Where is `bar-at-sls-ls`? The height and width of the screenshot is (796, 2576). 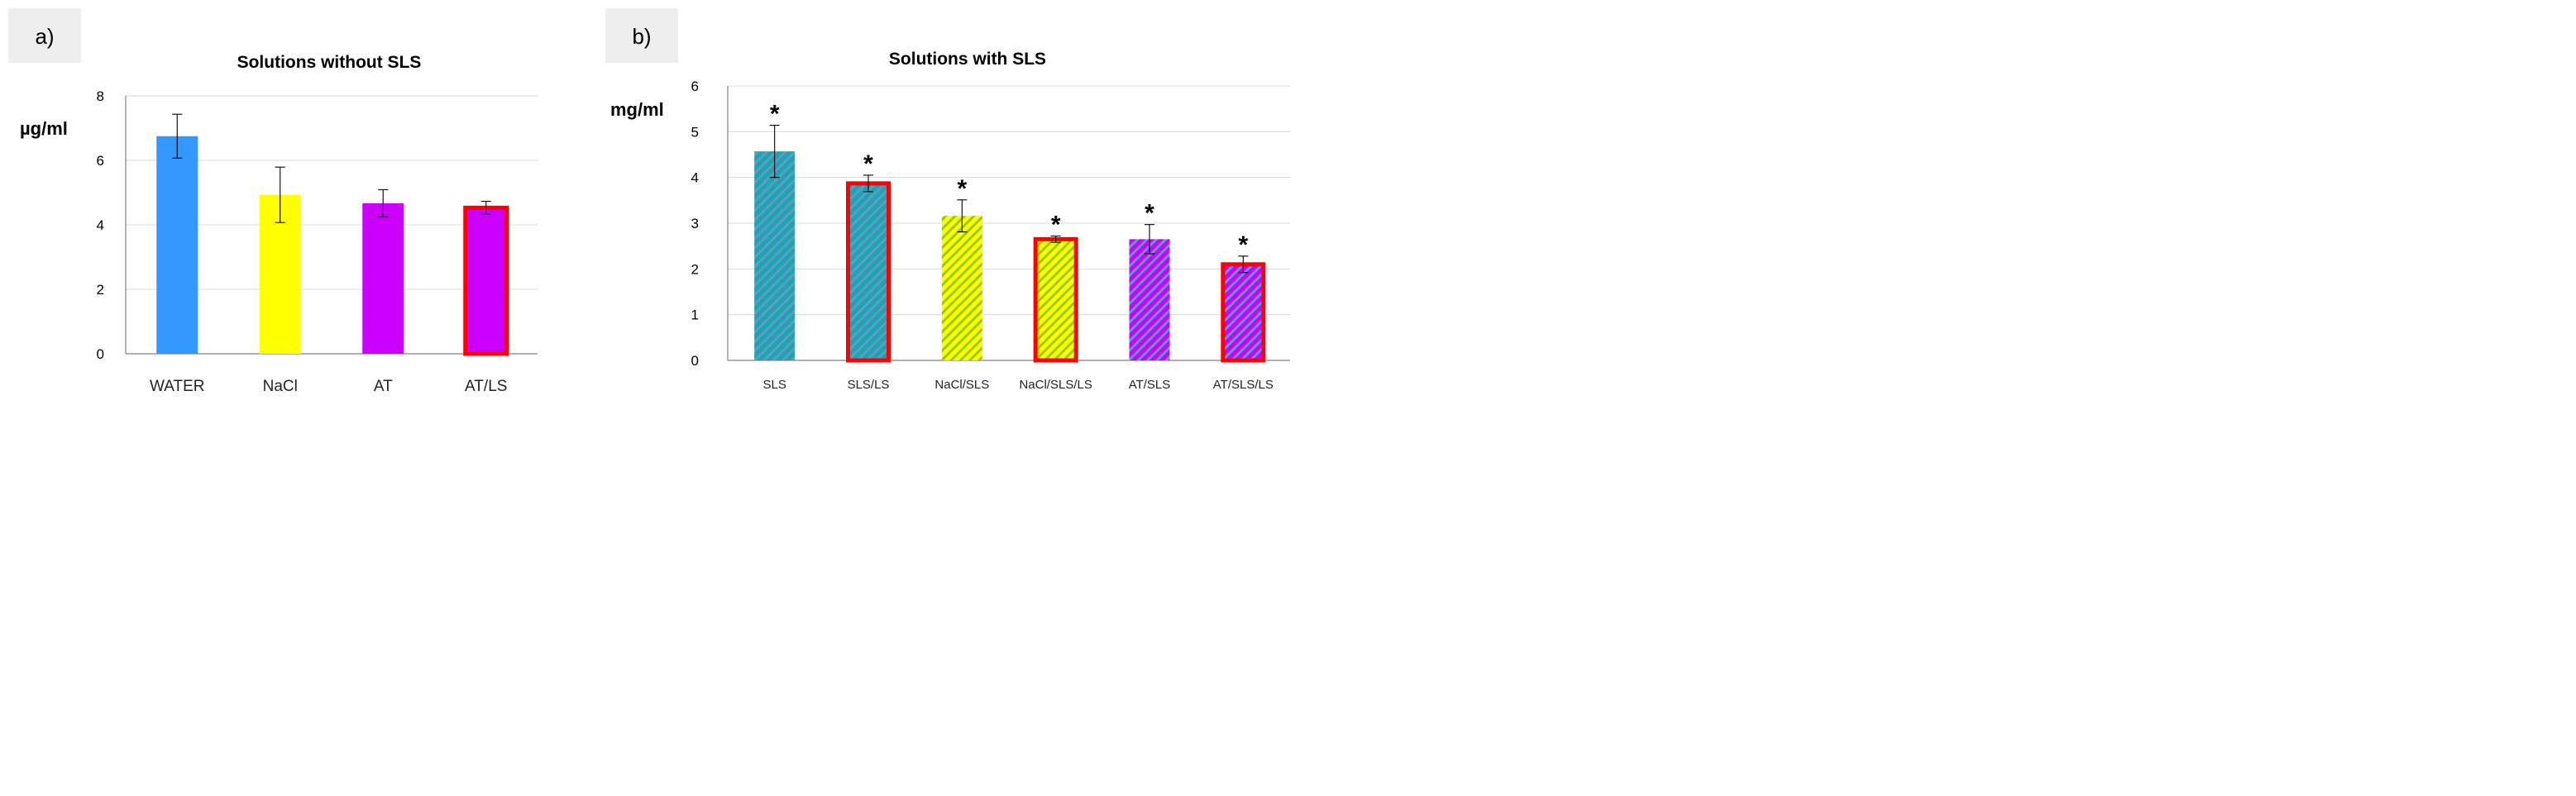 bar-at-sls-ls is located at coordinates (1243, 313).